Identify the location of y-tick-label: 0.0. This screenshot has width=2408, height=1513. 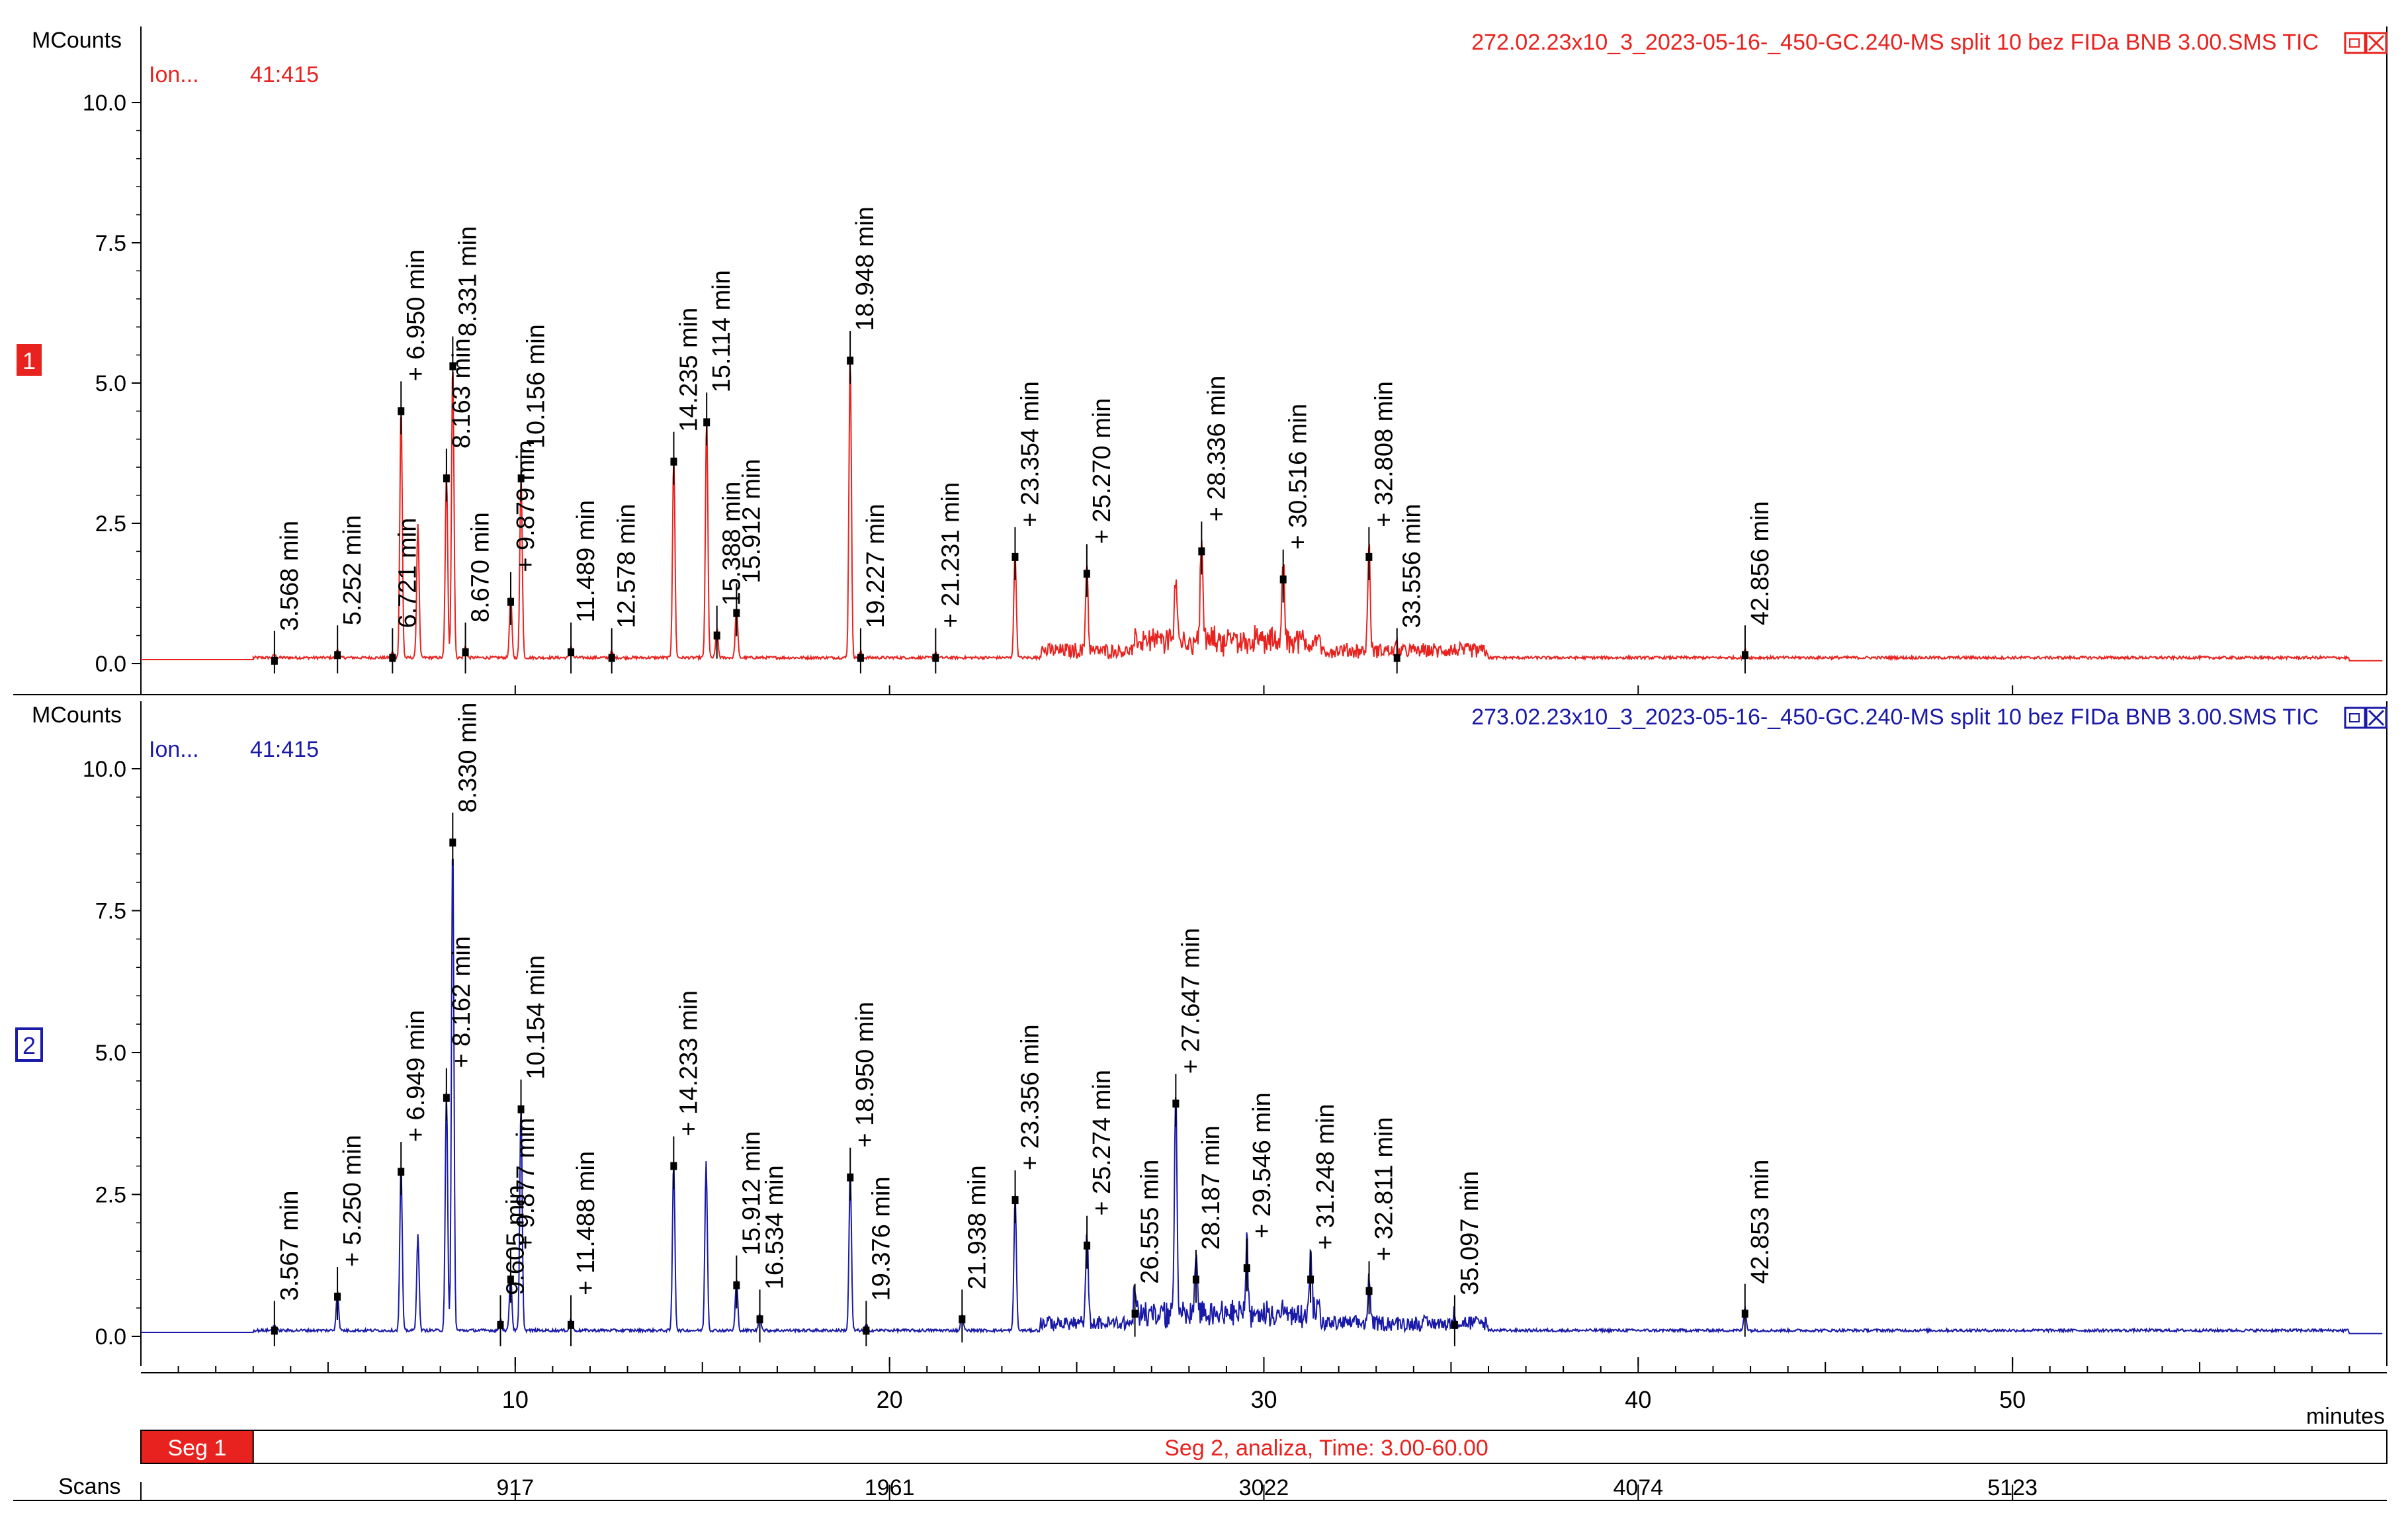
(110, 1337).